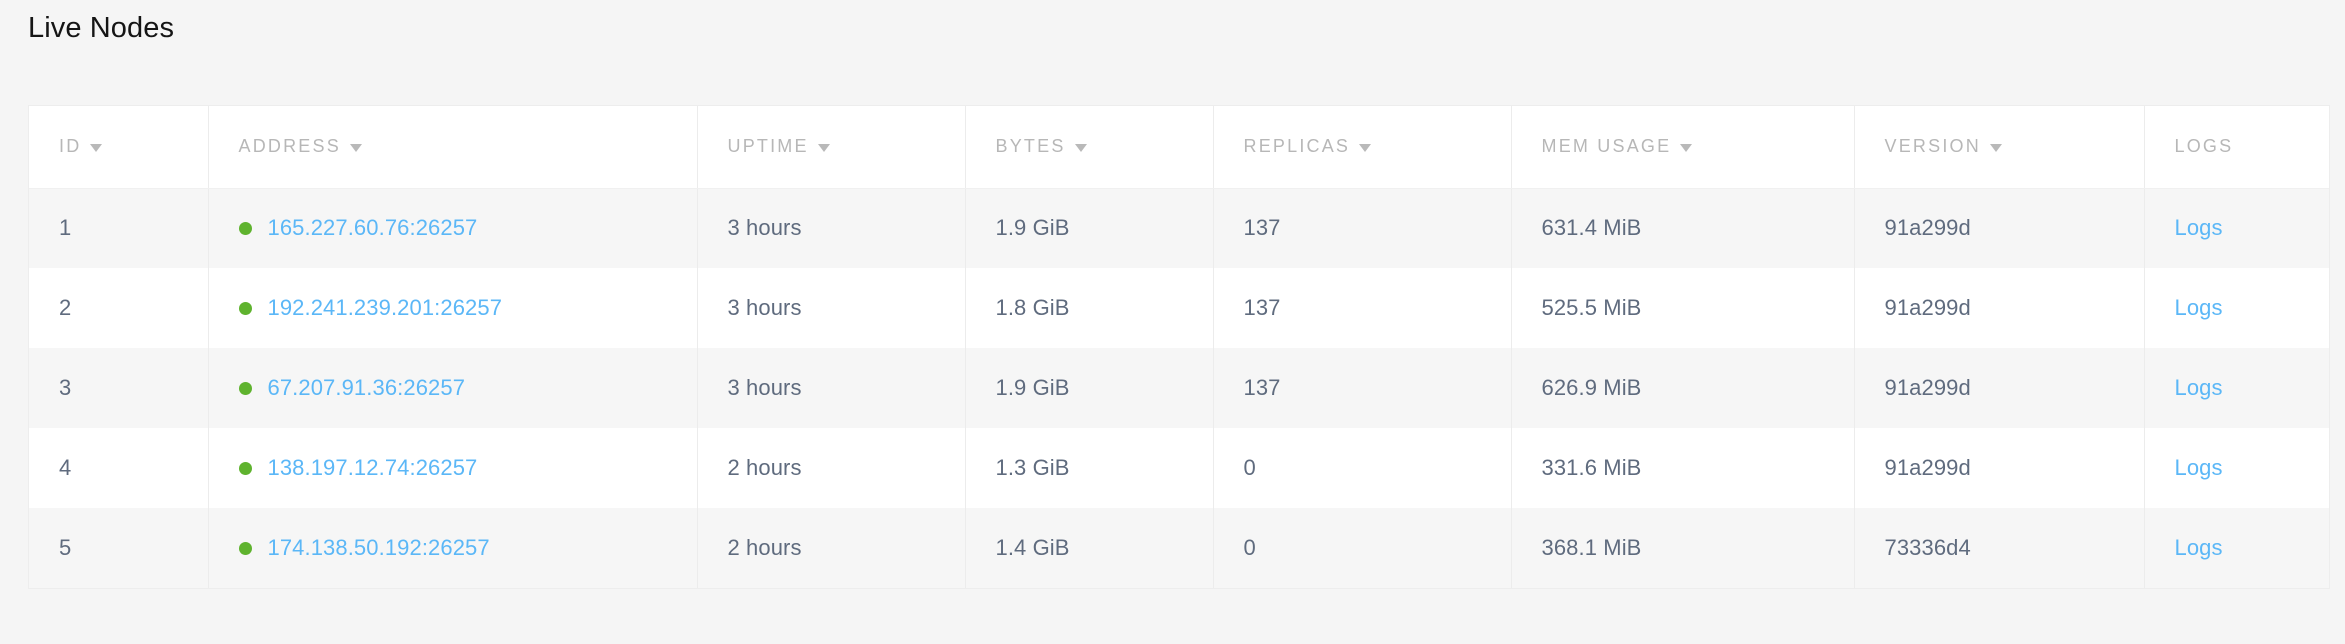 The width and height of the screenshot is (2345, 644). I want to click on column-header-label: LOGS, so click(2204, 146).